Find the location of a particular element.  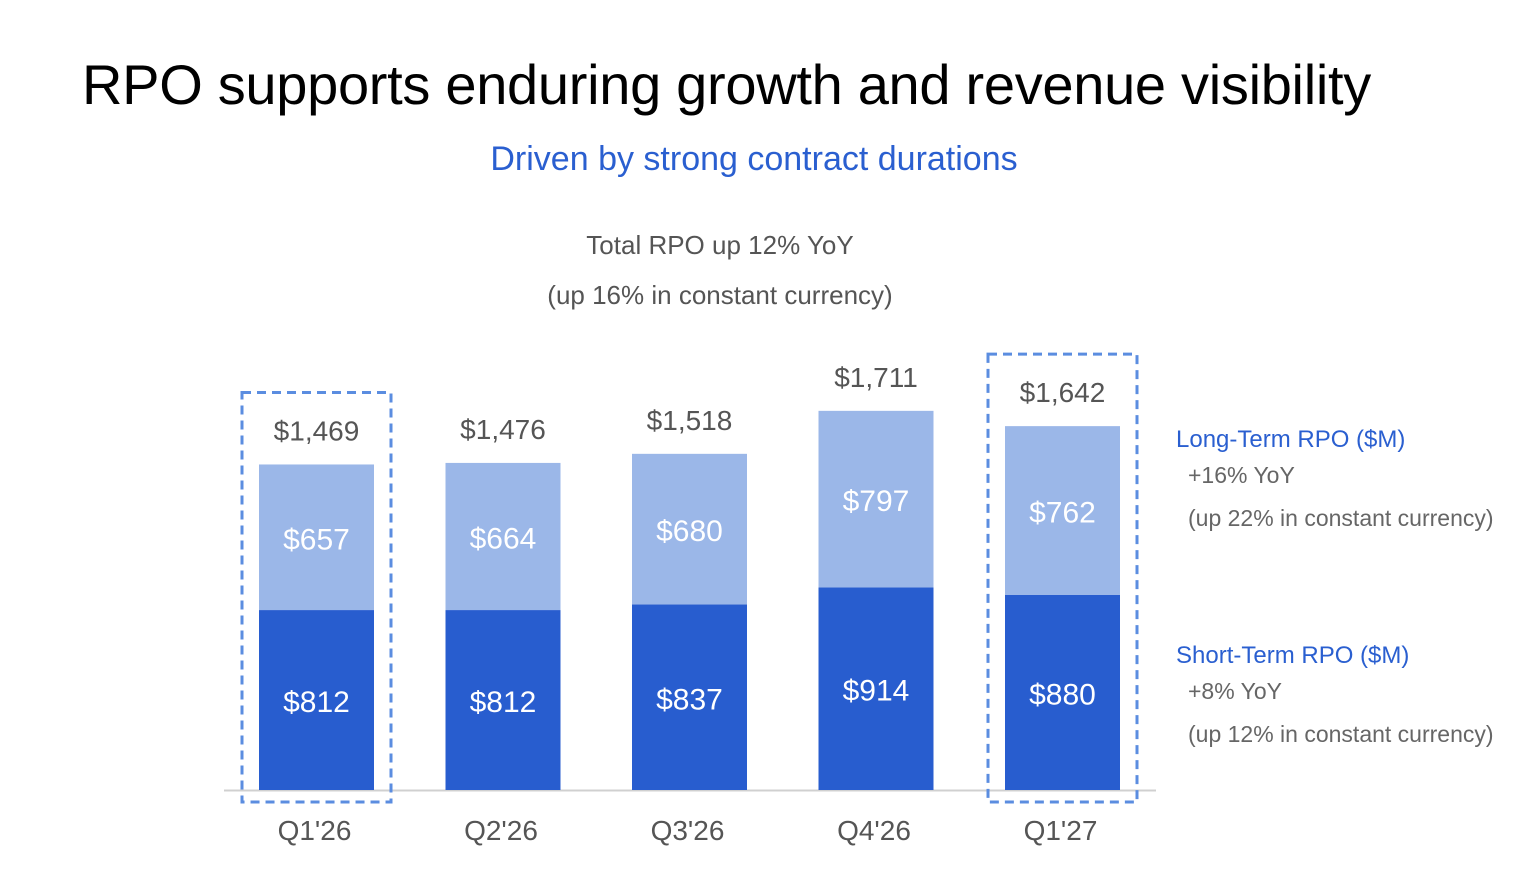

total-label: $1,711 is located at coordinates (876, 377).